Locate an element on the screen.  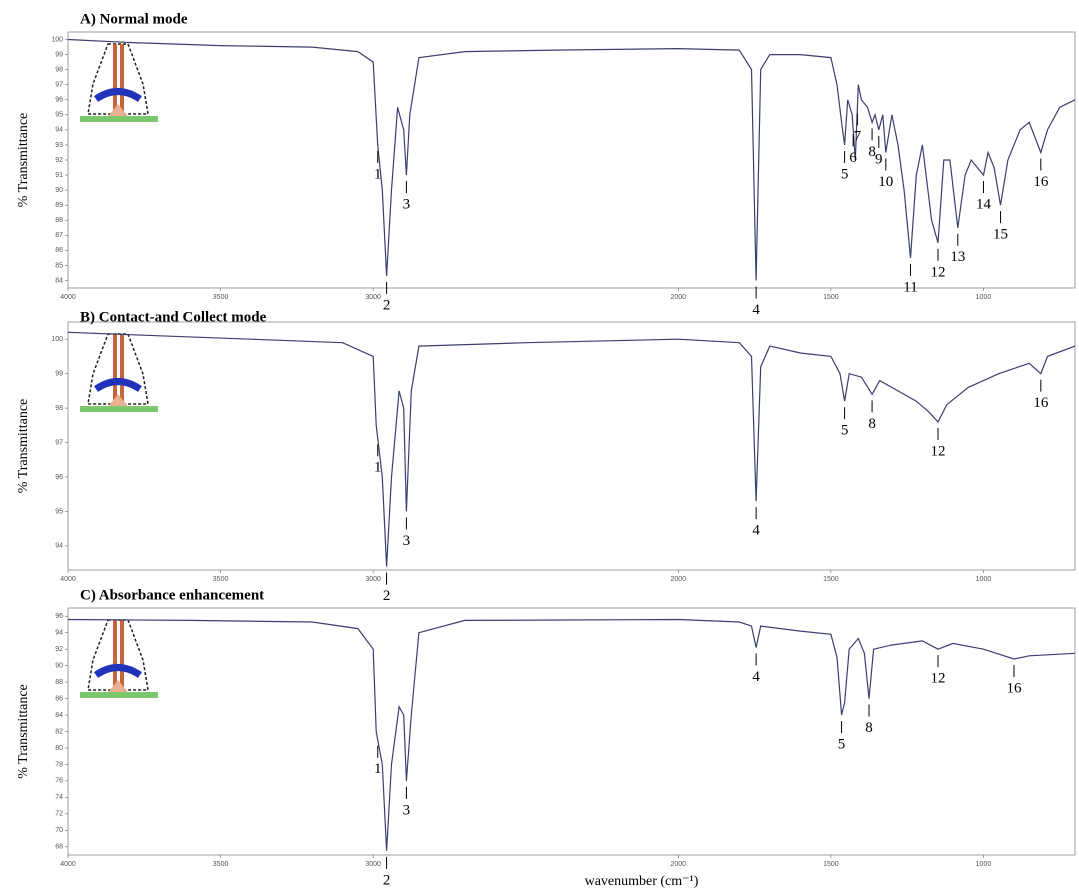
peak-label: 10 is located at coordinates (885, 182).